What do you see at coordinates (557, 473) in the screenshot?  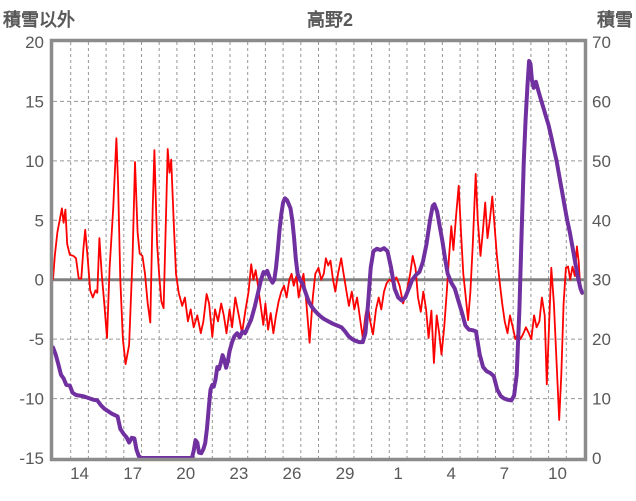 I see `x-axis-tick-label: 10` at bounding box center [557, 473].